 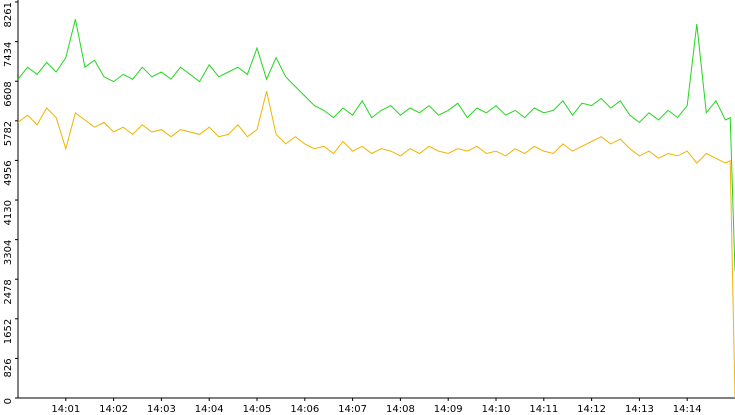 What do you see at coordinates (448, 409) in the screenshot?
I see `x-tick-label: 14:09` at bounding box center [448, 409].